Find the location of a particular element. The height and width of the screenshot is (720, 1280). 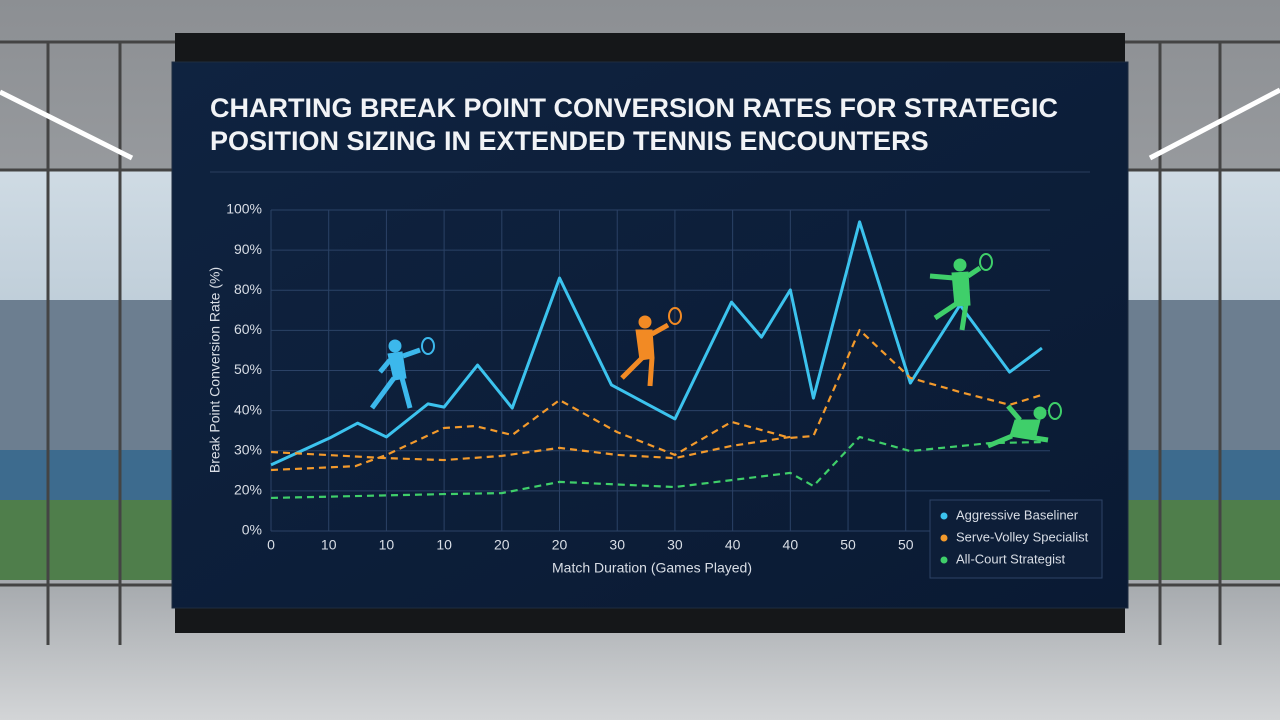

y-tick-label: 40% is located at coordinates (248, 409).